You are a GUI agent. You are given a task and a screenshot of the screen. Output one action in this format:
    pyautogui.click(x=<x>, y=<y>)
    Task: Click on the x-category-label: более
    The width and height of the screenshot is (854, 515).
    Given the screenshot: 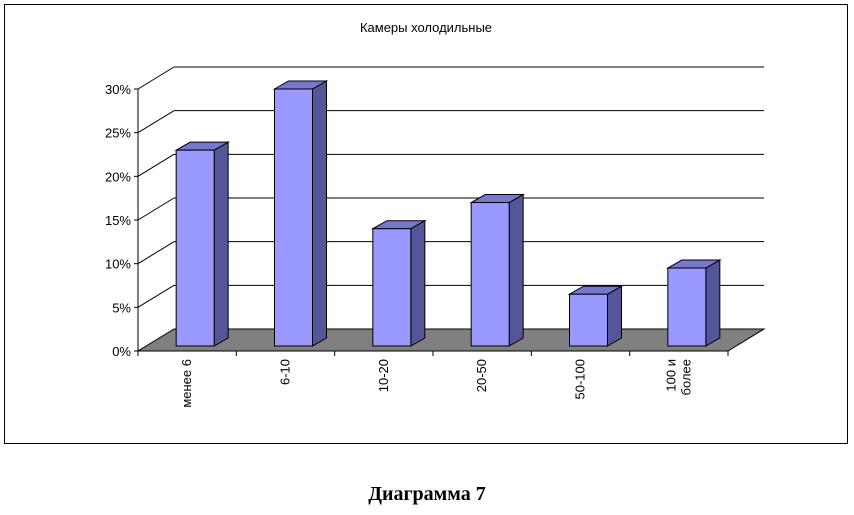 What is the action you would take?
    pyautogui.click(x=685, y=377)
    